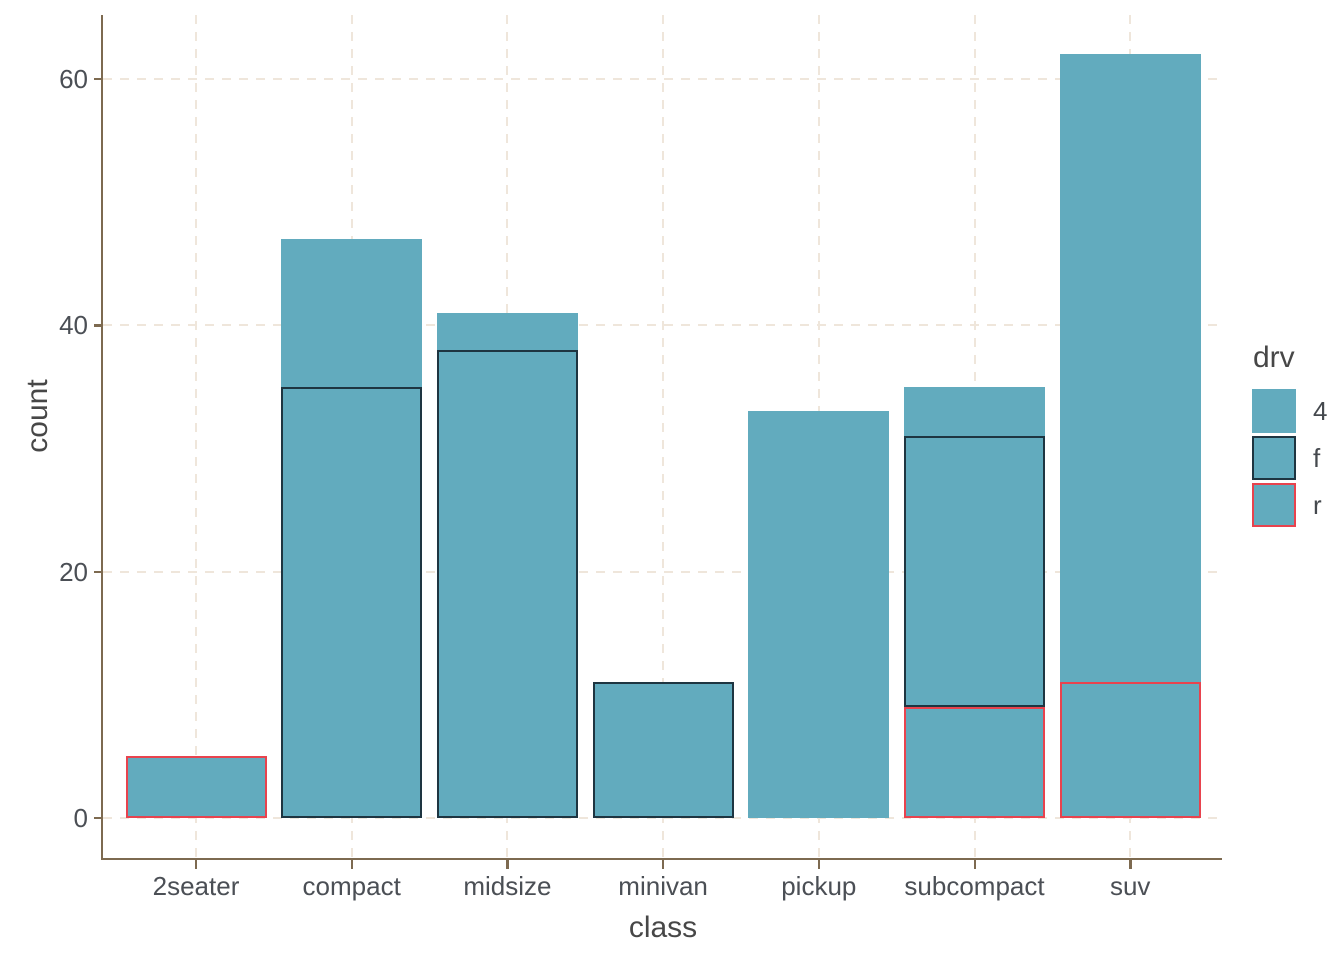 The height and width of the screenshot is (960, 1344). What do you see at coordinates (1130, 864) in the screenshot?
I see `x-tick-suv` at bounding box center [1130, 864].